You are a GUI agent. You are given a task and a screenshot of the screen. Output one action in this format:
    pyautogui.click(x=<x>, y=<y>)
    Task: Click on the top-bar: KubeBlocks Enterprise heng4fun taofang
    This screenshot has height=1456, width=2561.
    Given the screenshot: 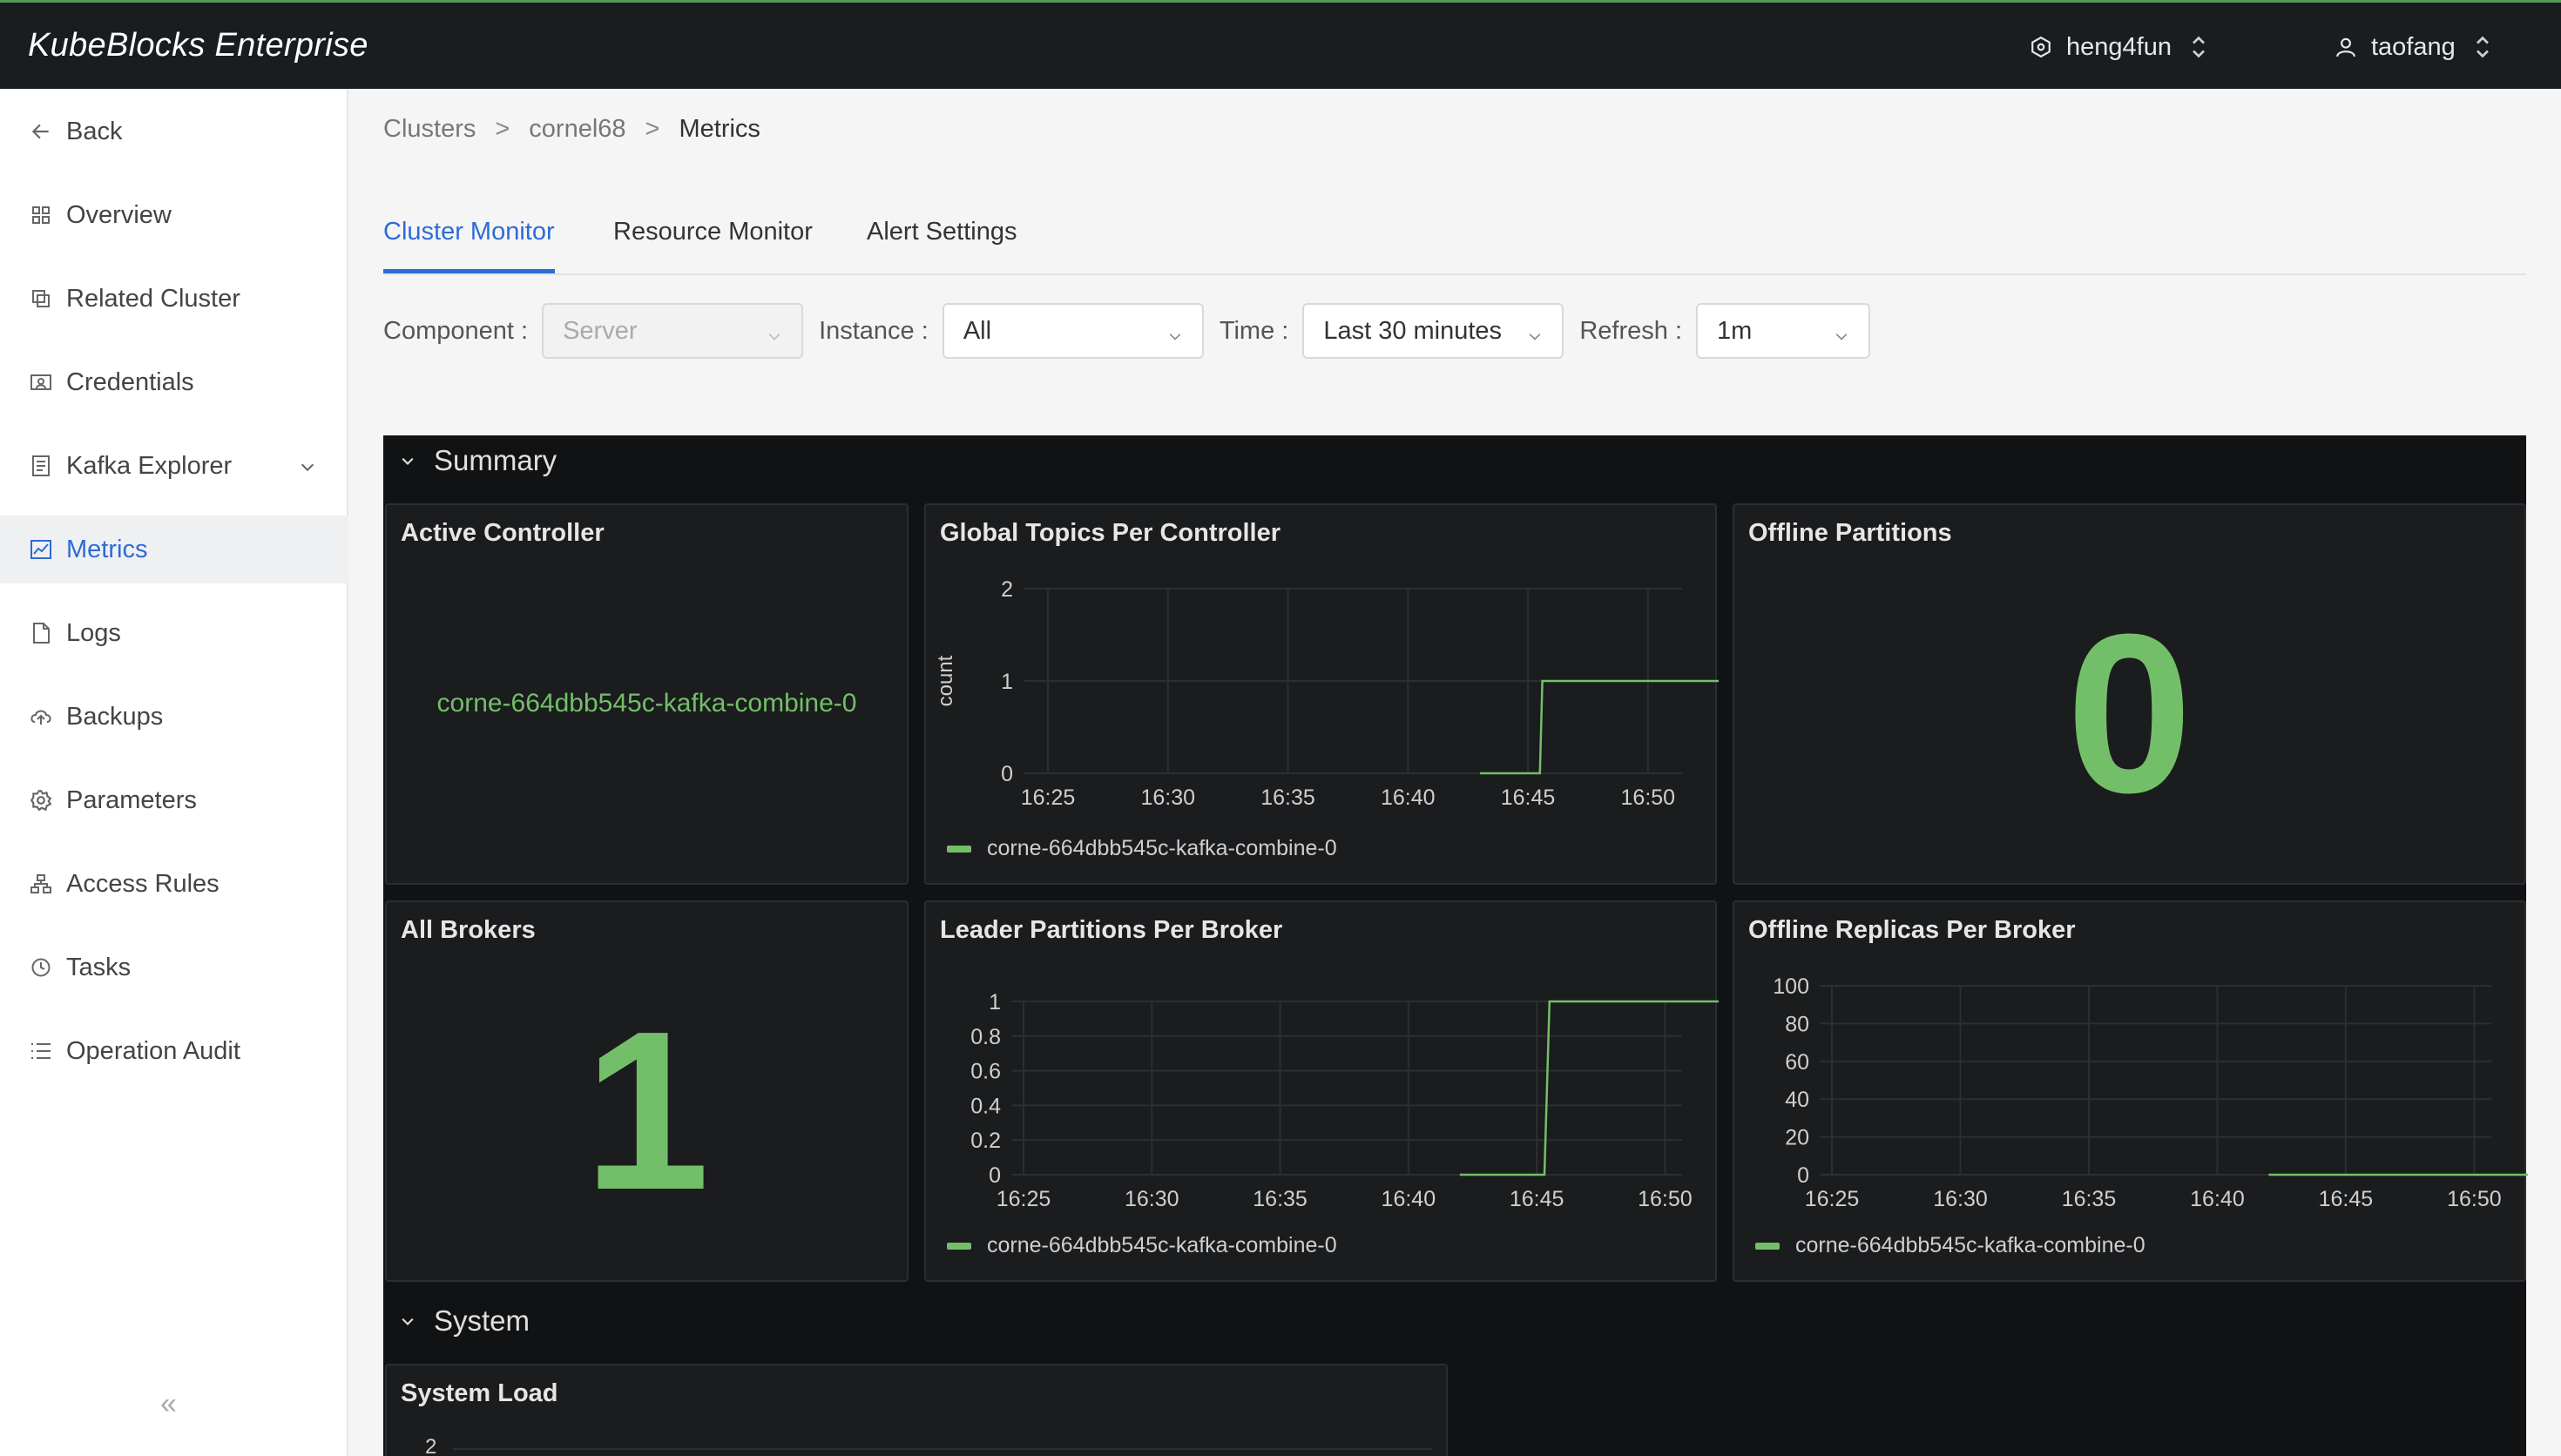 What is the action you would take?
    pyautogui.click(x=1280, y=44)
    